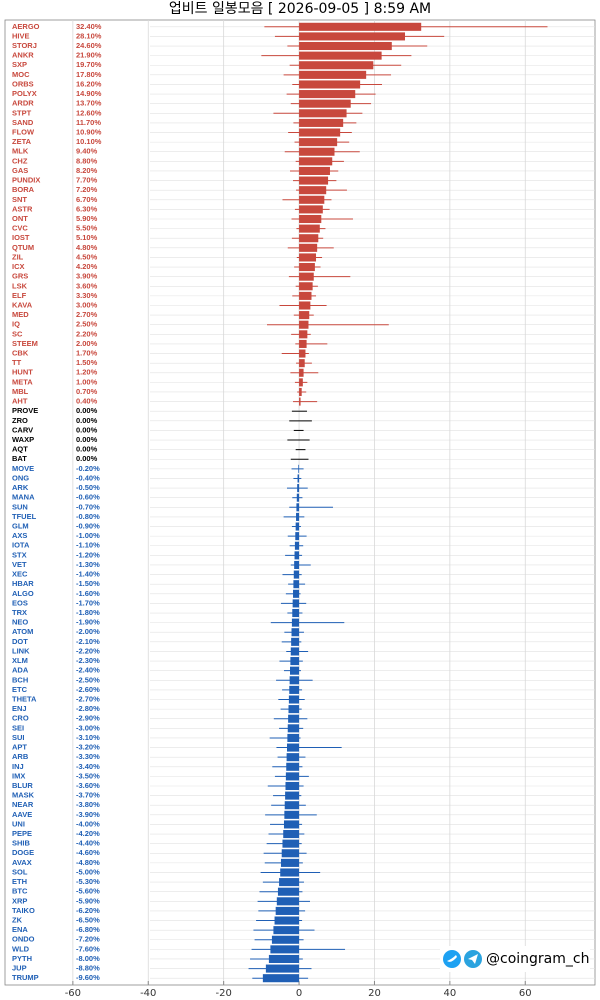  I want to click on change-label: -2.30%, so click(88, 660).